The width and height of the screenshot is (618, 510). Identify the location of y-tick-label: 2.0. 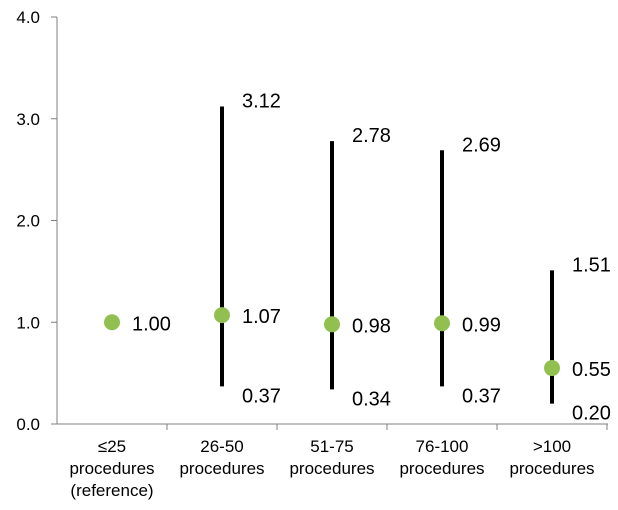
(28, 221).